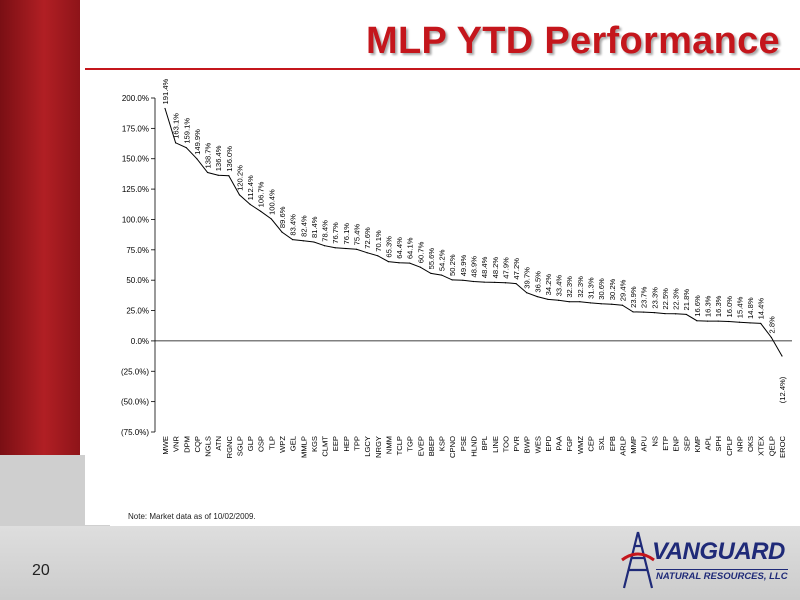 The width and height of the screenshot is (800, 600). What do you see at coordinates (729, 446) in the screenshot?
I see `category-label: CPLP` at bounding box center [729, 446].